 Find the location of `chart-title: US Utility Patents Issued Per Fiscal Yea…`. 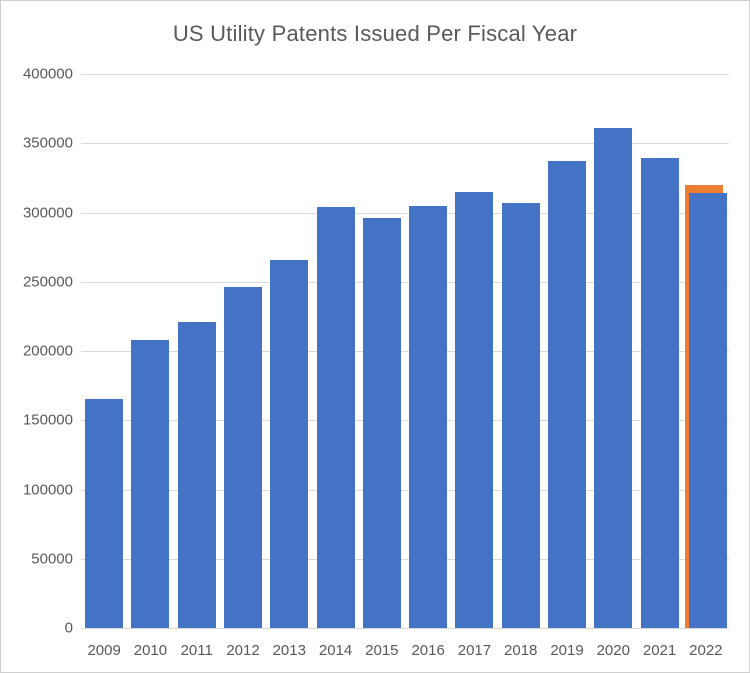

chart-title: US Utility Patents Issued Per Fiscal Yea… is located at coordinates (375, 33).